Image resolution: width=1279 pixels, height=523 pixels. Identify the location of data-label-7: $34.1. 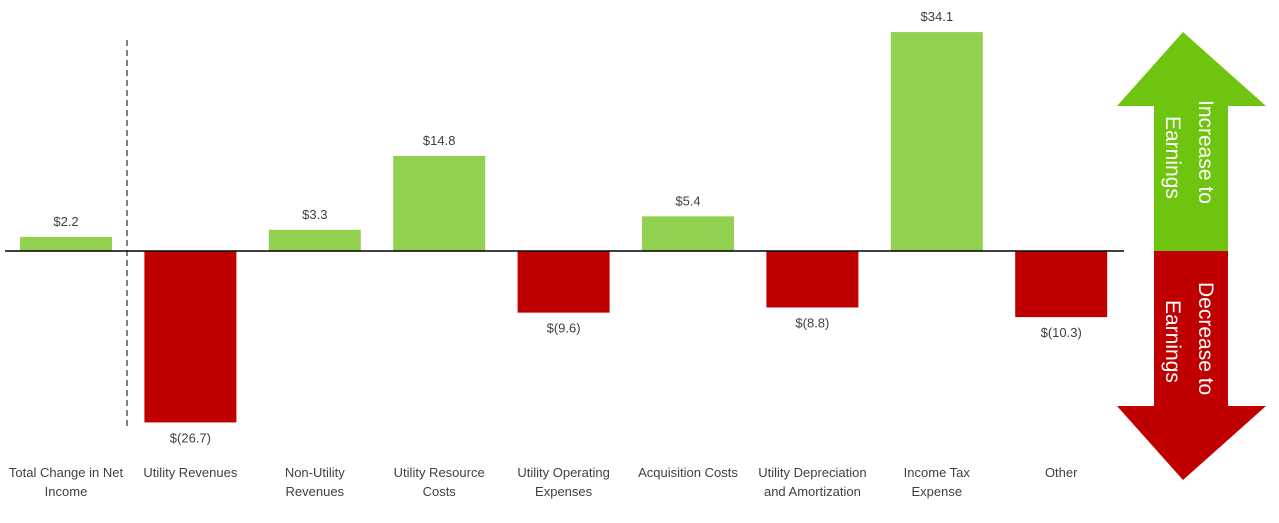
(937, 16).